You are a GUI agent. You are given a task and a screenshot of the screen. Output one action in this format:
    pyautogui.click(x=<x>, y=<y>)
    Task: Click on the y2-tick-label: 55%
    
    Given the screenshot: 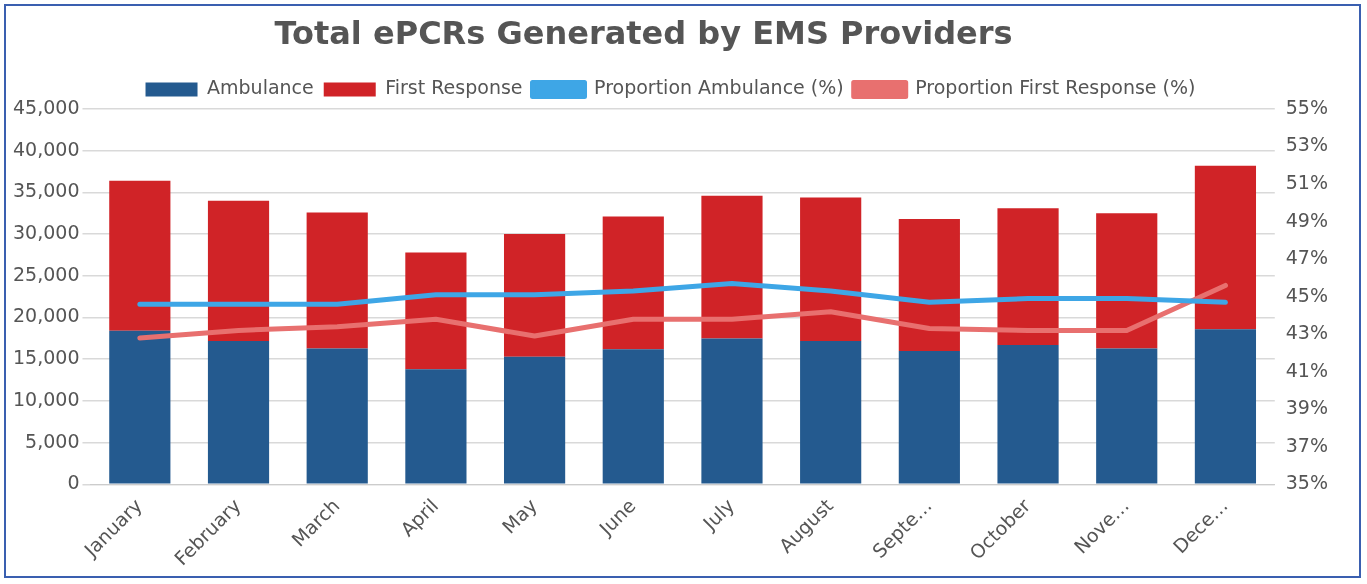 What is the action you would take?
    pyautogui.click(x=1306, y=106)
    